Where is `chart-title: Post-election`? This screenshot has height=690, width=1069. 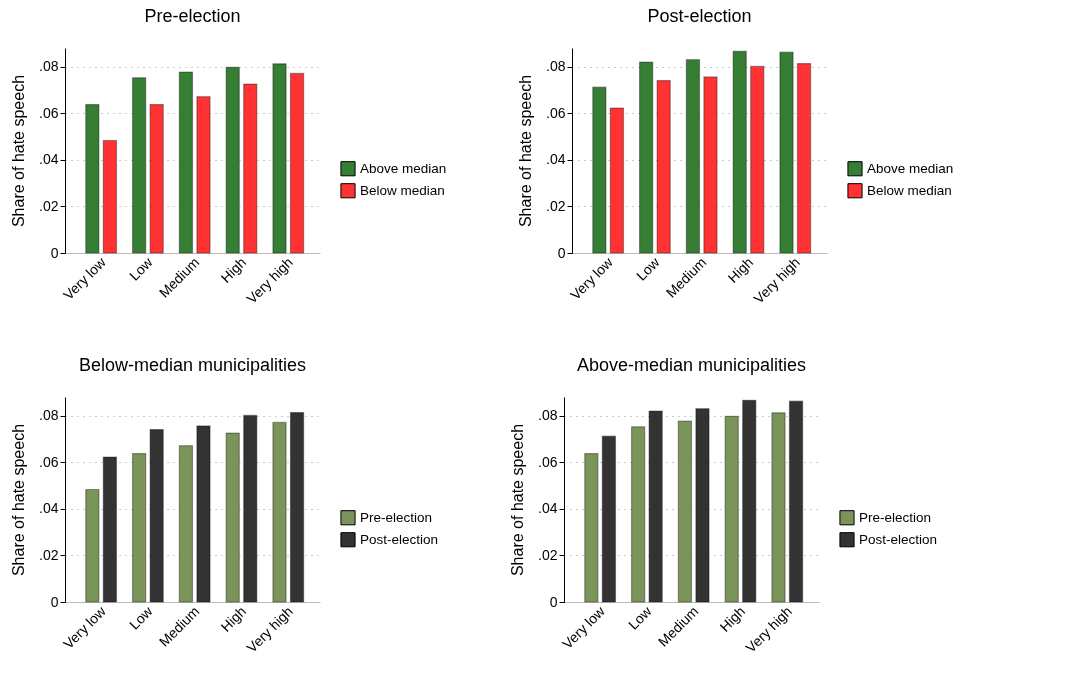 chart-title: Post-election is located at coordinates (699, 16).